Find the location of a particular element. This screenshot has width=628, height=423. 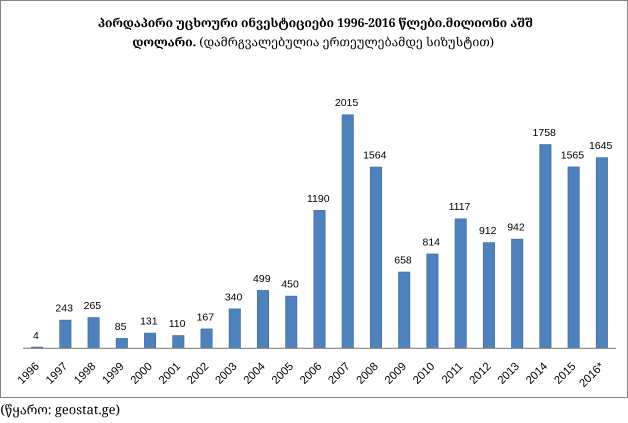

svg-text: 4 is located at coordinates (36, 336).